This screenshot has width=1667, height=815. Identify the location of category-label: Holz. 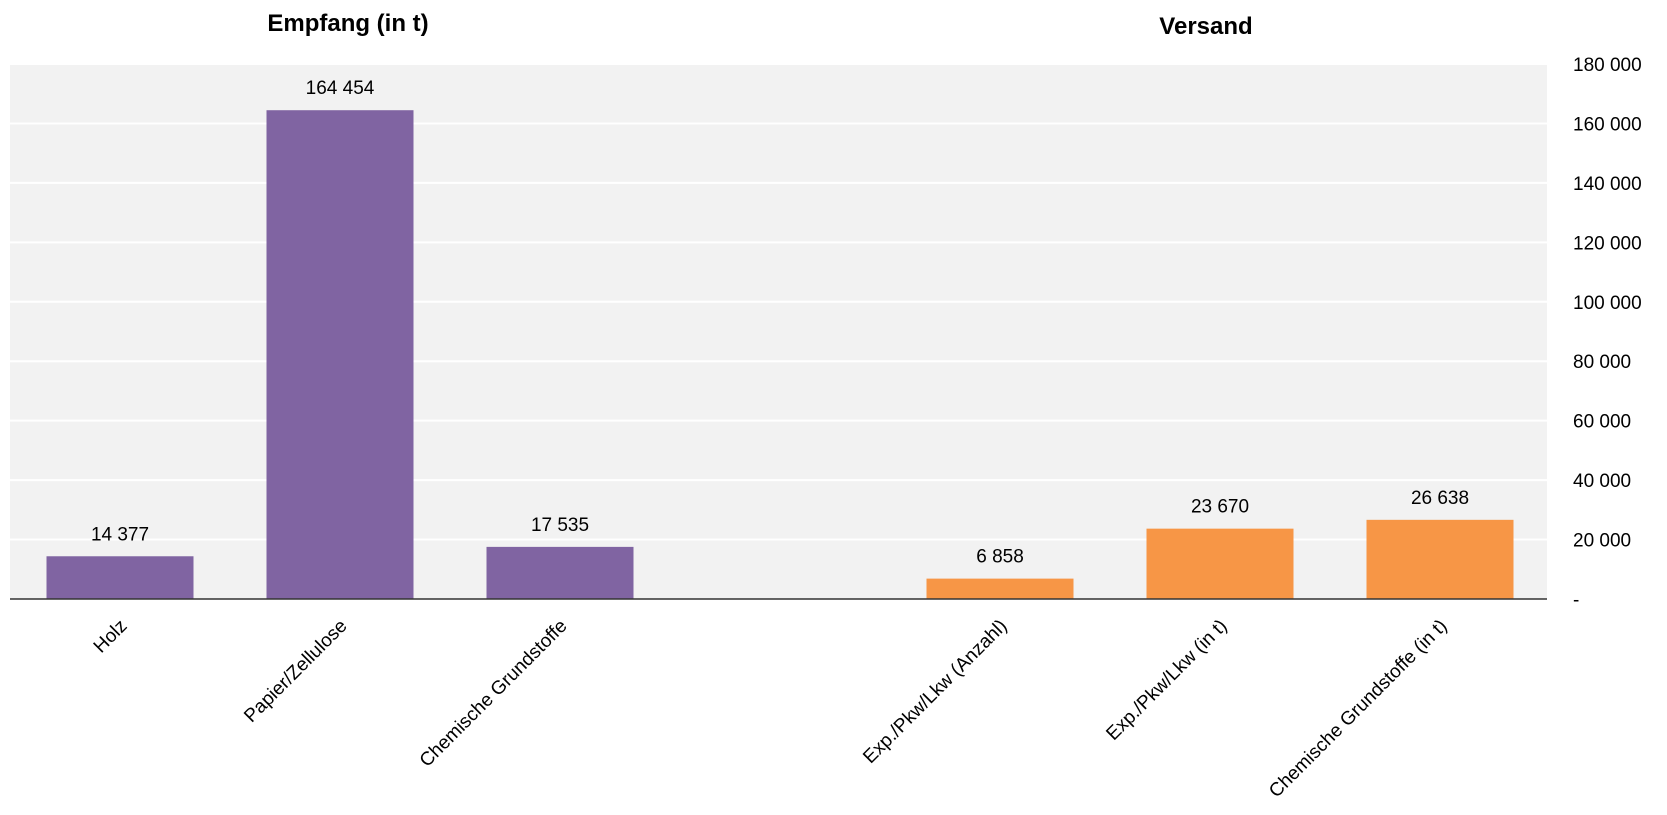
(111, 637).